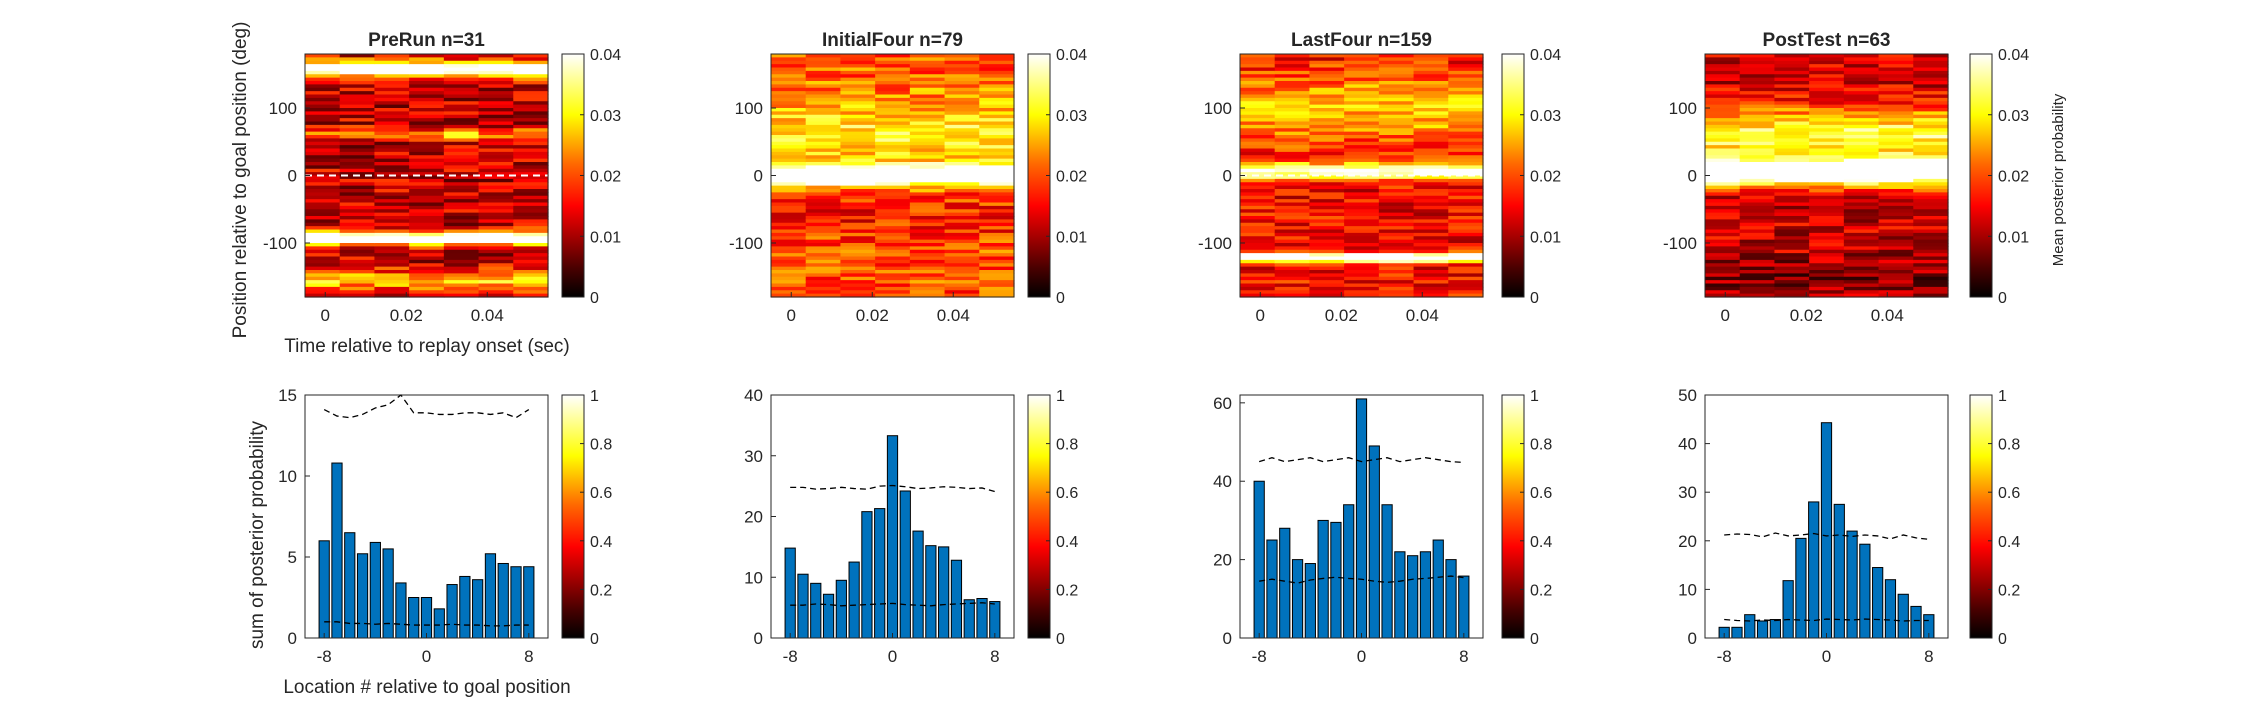  Describe the element at coordinates (516, 602) in the screenshot. I see `chart-4-bar` at that location.